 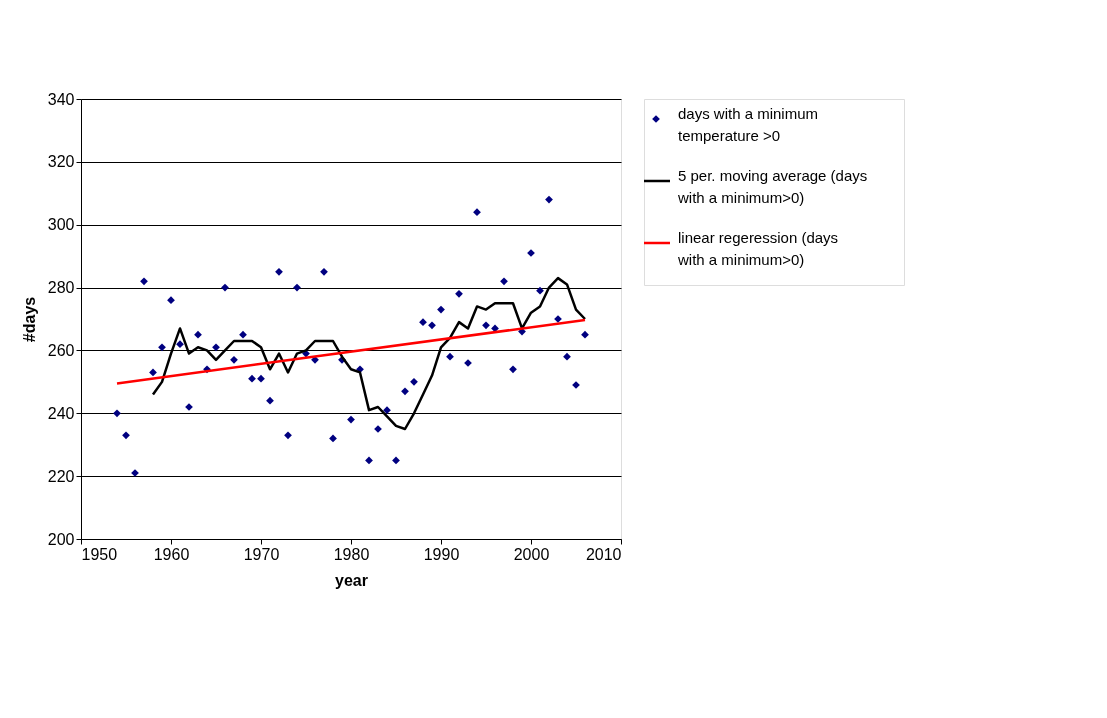 I want to click on y-axis-title: #days, so click(x=29, y=319).